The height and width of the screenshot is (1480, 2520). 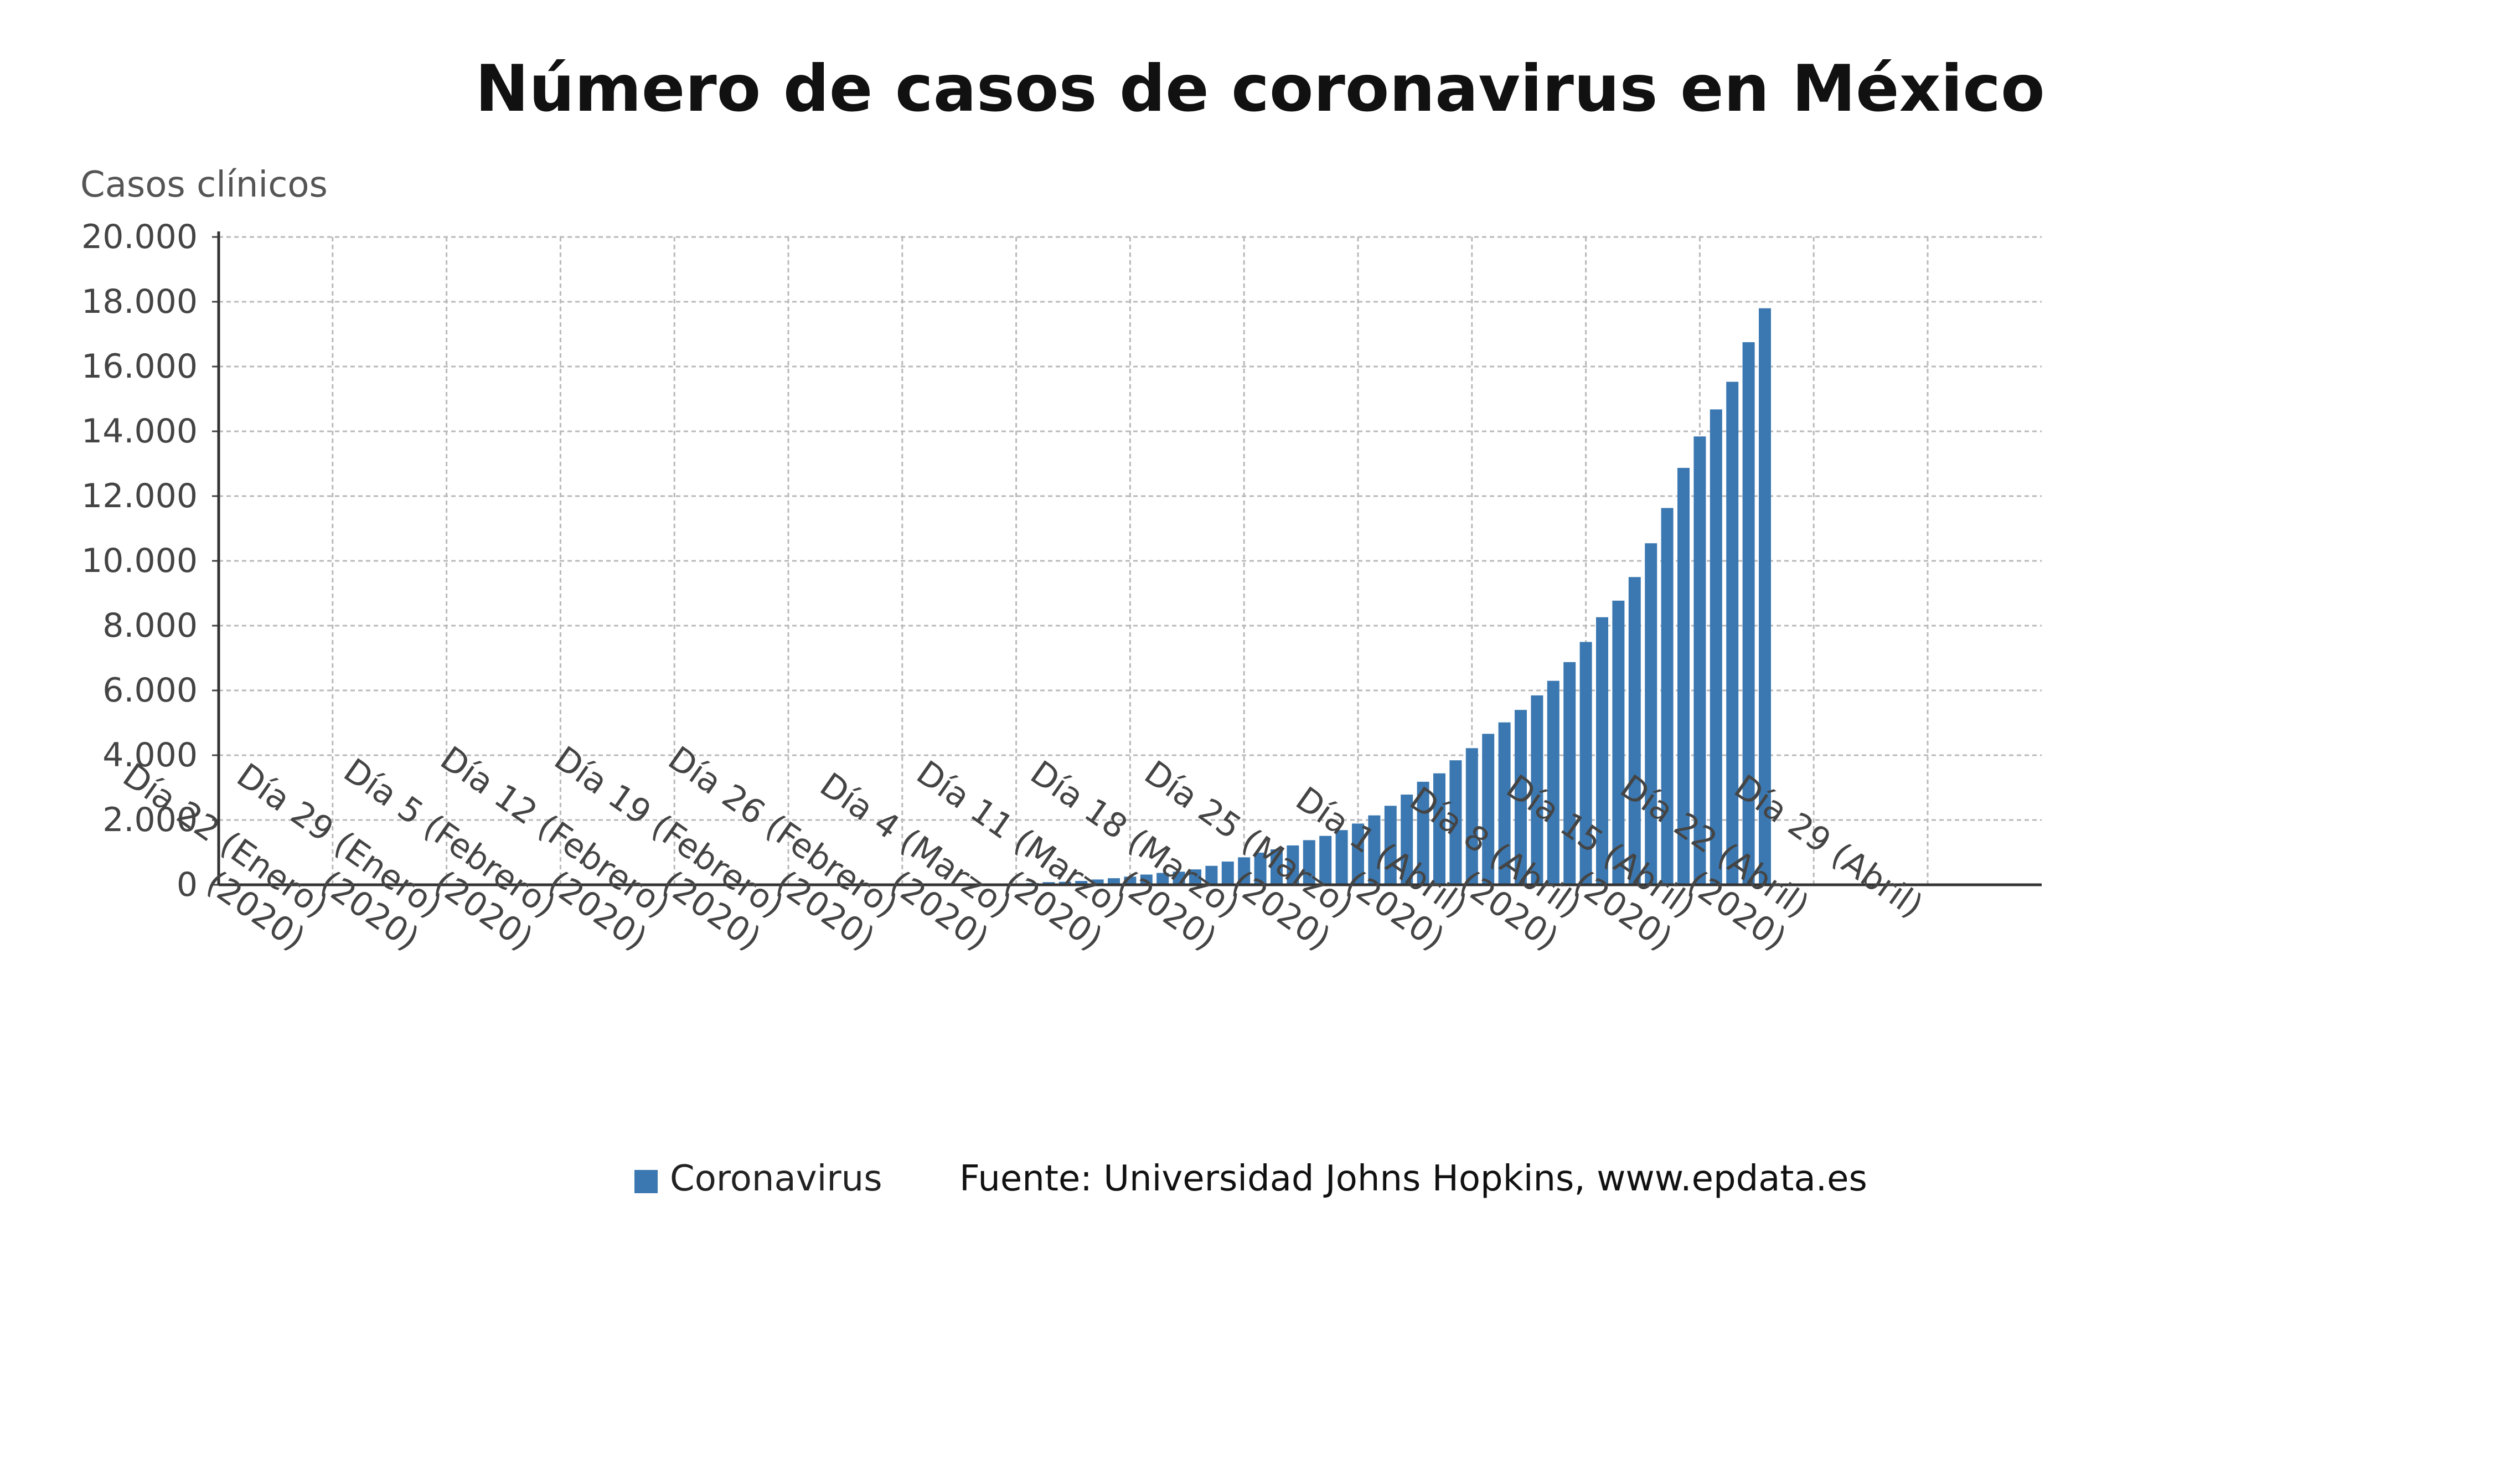 What do you see at coordinates (1260, 88) in the screenshot?
I see `chart-title: Número de casos de coronavirus en México` at bounding box center [1260, 88].